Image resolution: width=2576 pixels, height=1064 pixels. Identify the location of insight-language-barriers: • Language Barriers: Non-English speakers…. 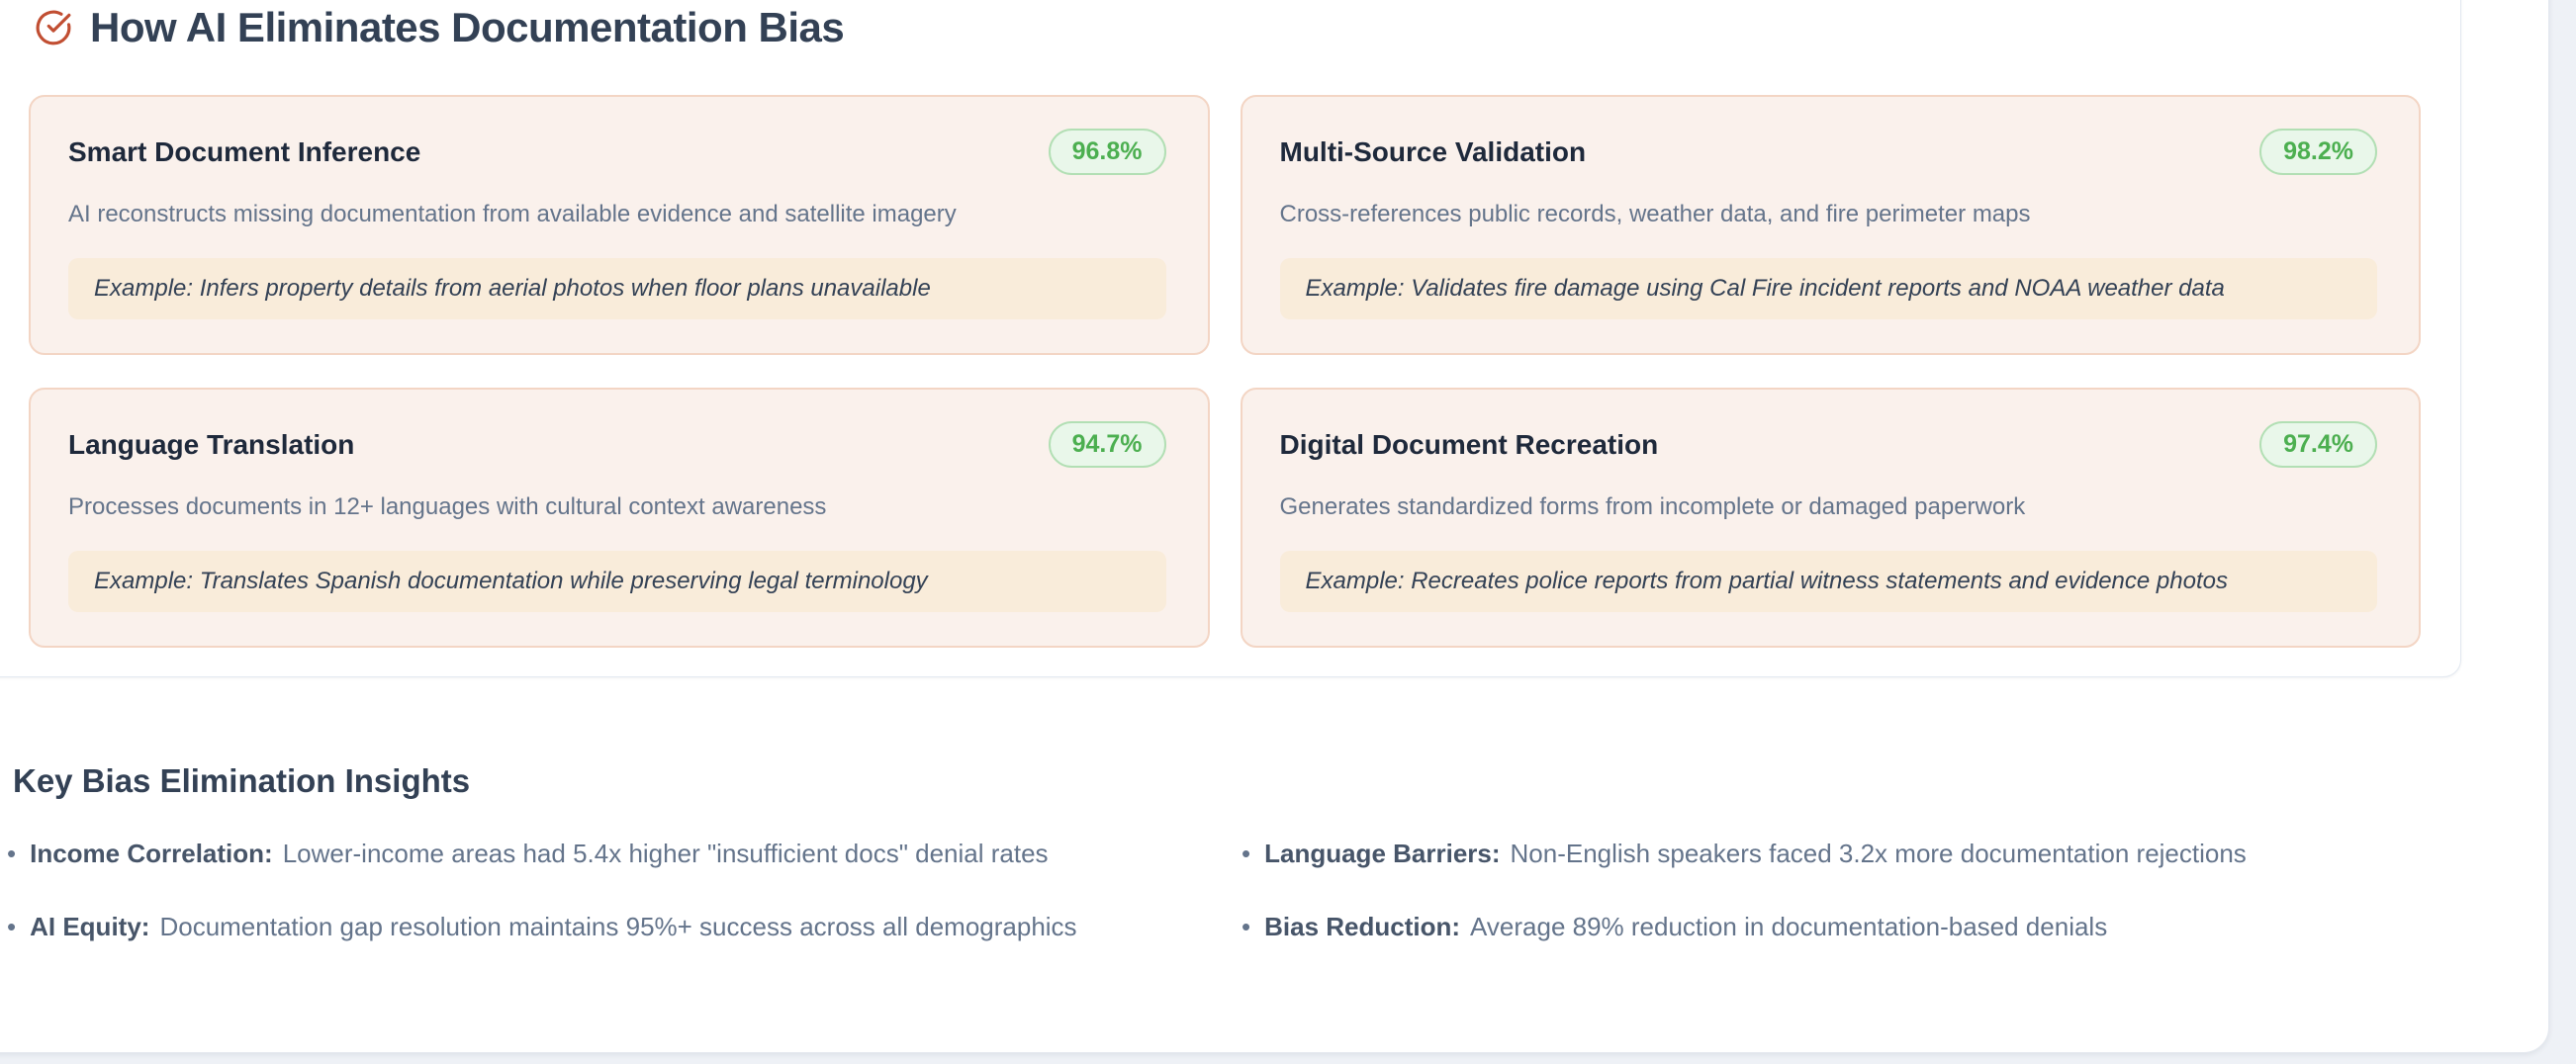
(1849, 853).